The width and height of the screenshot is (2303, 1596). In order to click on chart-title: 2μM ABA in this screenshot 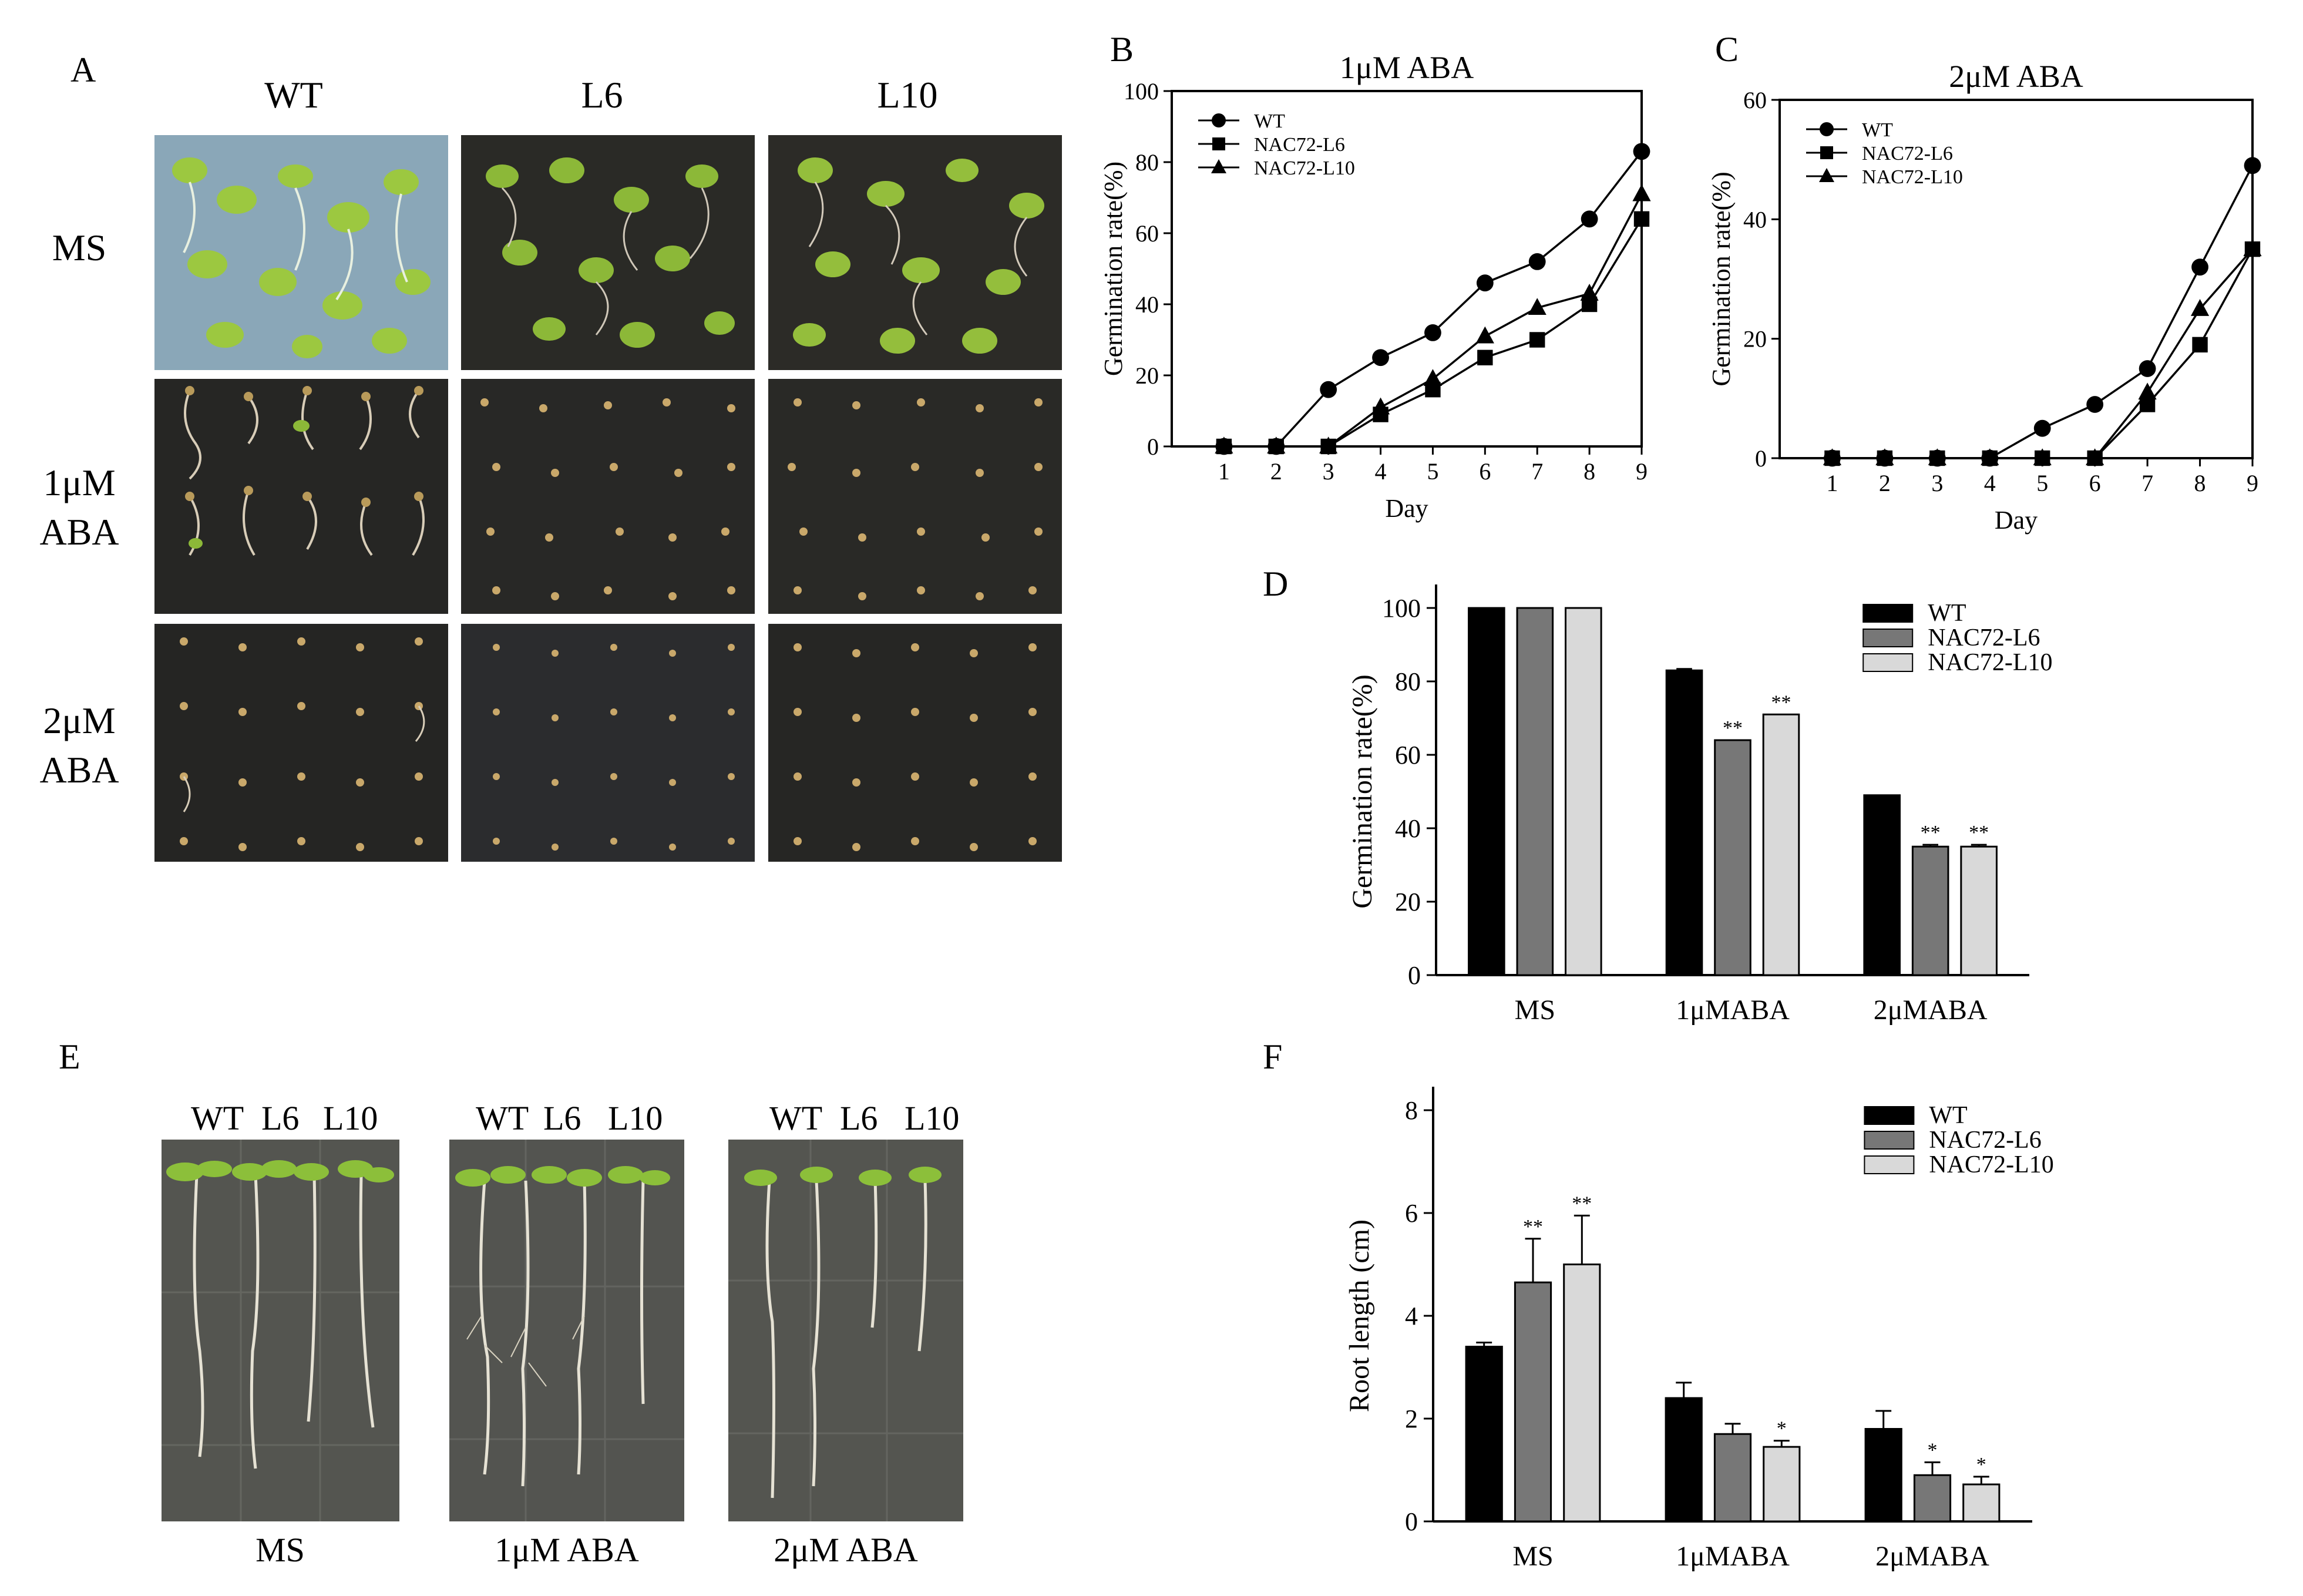, I will do `click(2016, 76)`.